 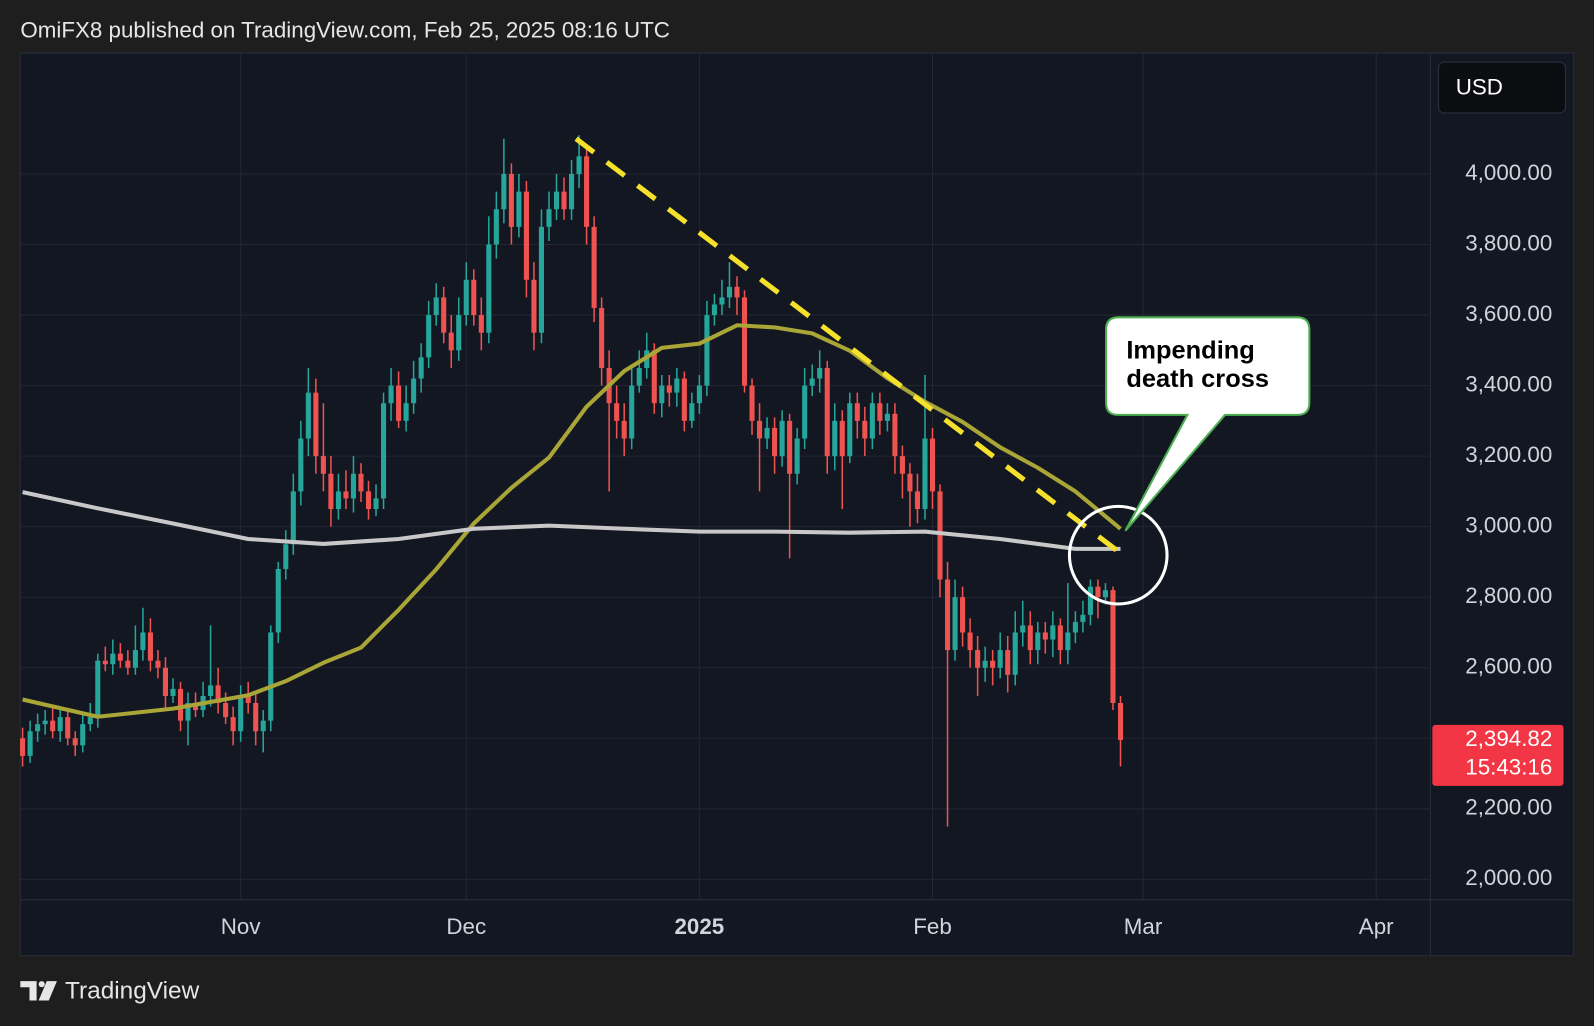 I want to click on y-tick-label: 3,400.00, so click(x=1508, y=383).